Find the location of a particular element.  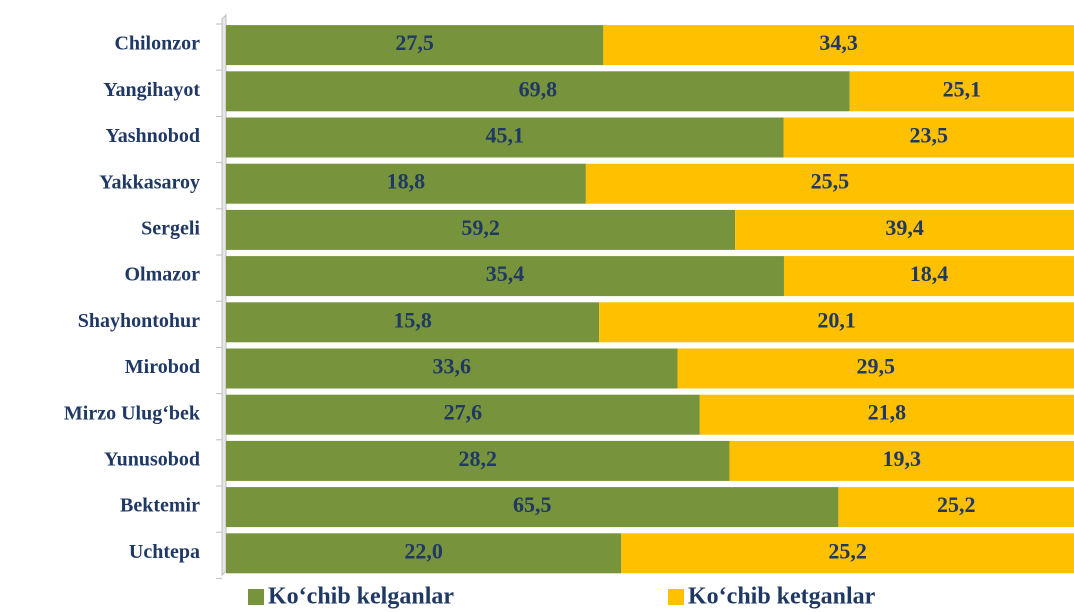

value-label: 39,4 is located at coordinates (904, 227).